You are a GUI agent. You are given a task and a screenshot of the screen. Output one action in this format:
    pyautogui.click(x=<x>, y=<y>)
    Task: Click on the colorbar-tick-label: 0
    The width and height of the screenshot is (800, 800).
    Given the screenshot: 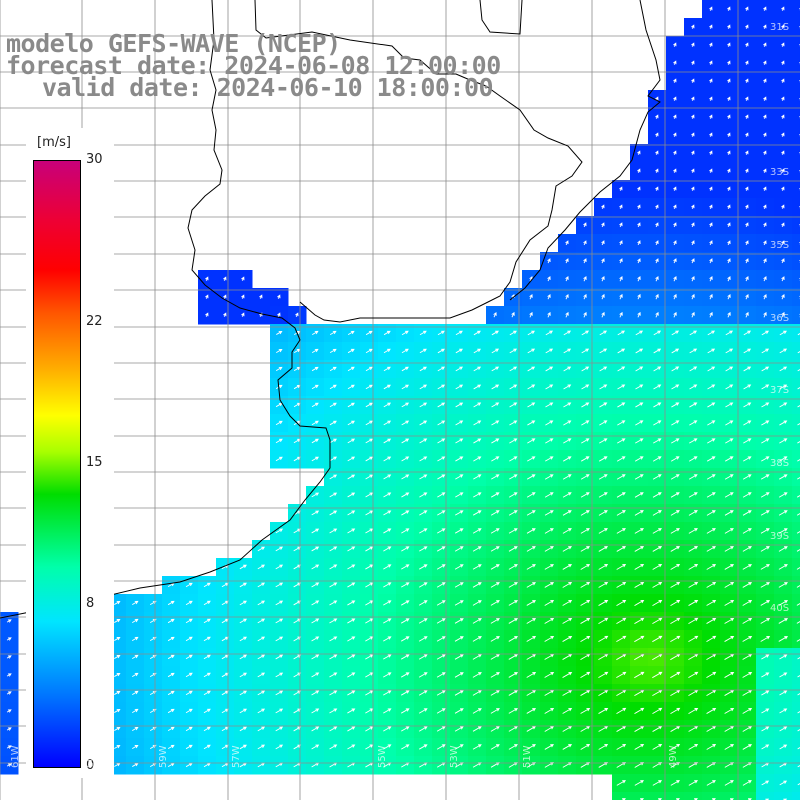 What is the action you would take?
    pyautogui.click(x=90, y=765)
    